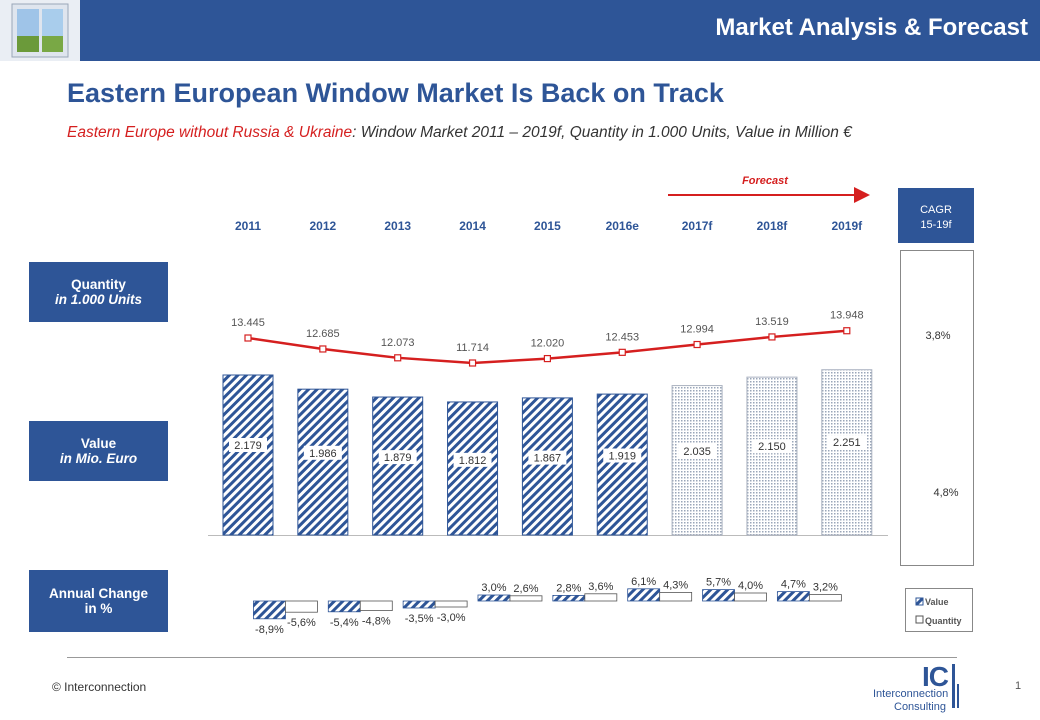 This screenshot has height=720, width=1040. Describe the element at coordinates (945, 493) in the screenshot. I see `cagr-value-value: 4,8%` at that location.